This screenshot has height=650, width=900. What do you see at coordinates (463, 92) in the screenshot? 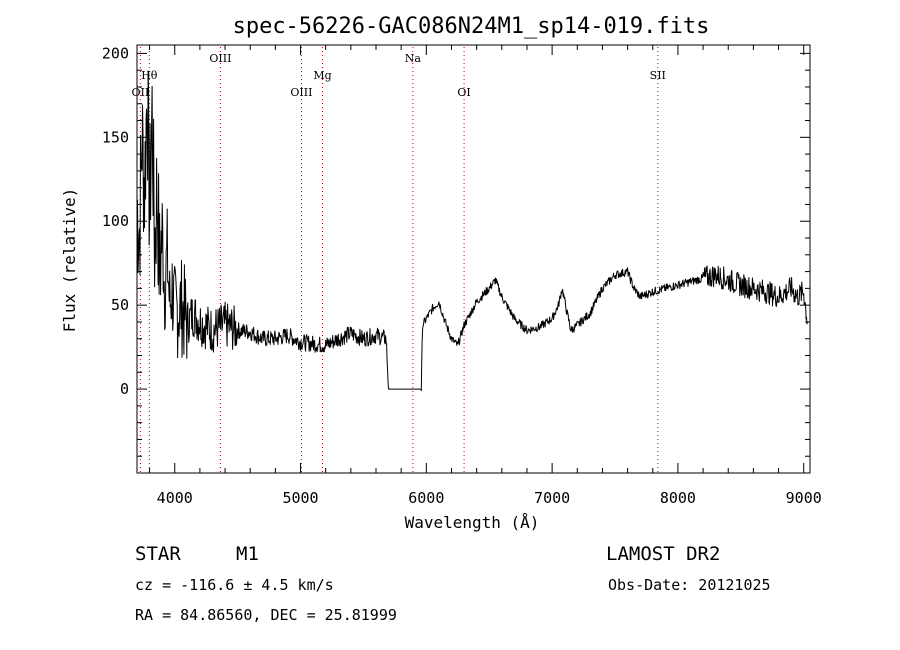
I see `spectral-line-label: OI` at bounding box center [463, 92].